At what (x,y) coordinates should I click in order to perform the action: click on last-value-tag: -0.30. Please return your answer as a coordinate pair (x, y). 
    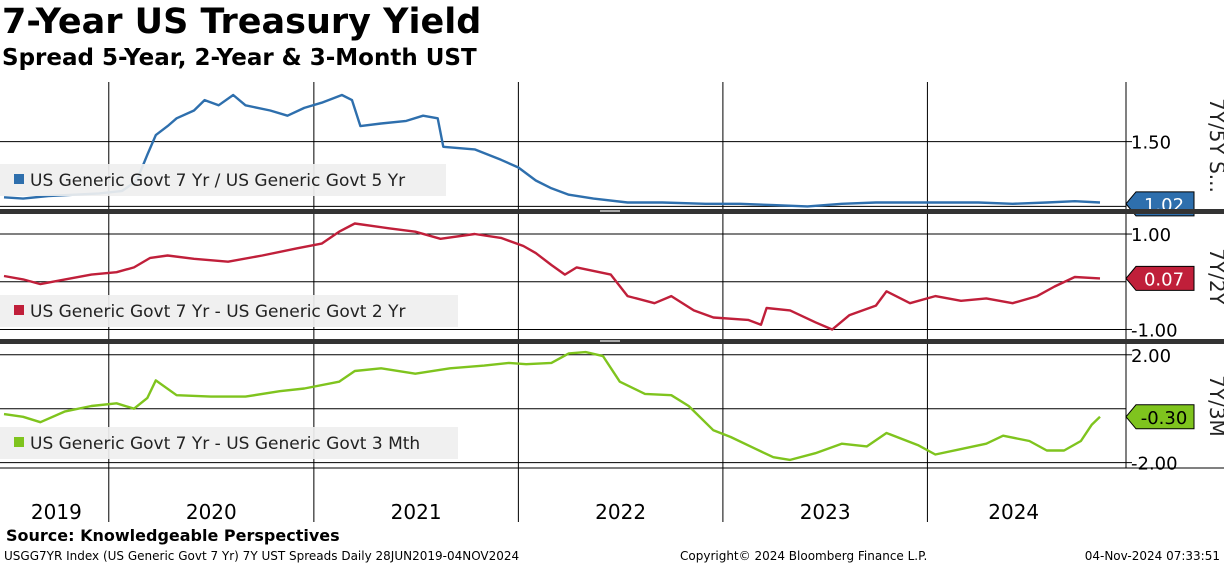
    Looking at the image, I should click on (1160, 417).